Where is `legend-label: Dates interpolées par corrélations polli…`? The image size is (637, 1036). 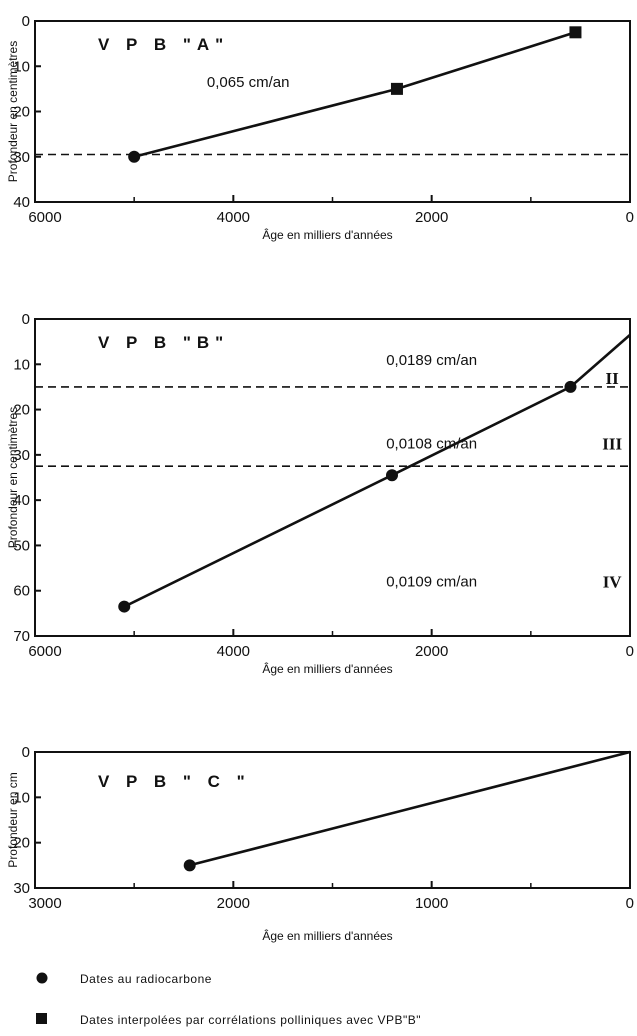
legend-label: Dates interpolées par corrélations polli… is located at coordinates (250, 1020).